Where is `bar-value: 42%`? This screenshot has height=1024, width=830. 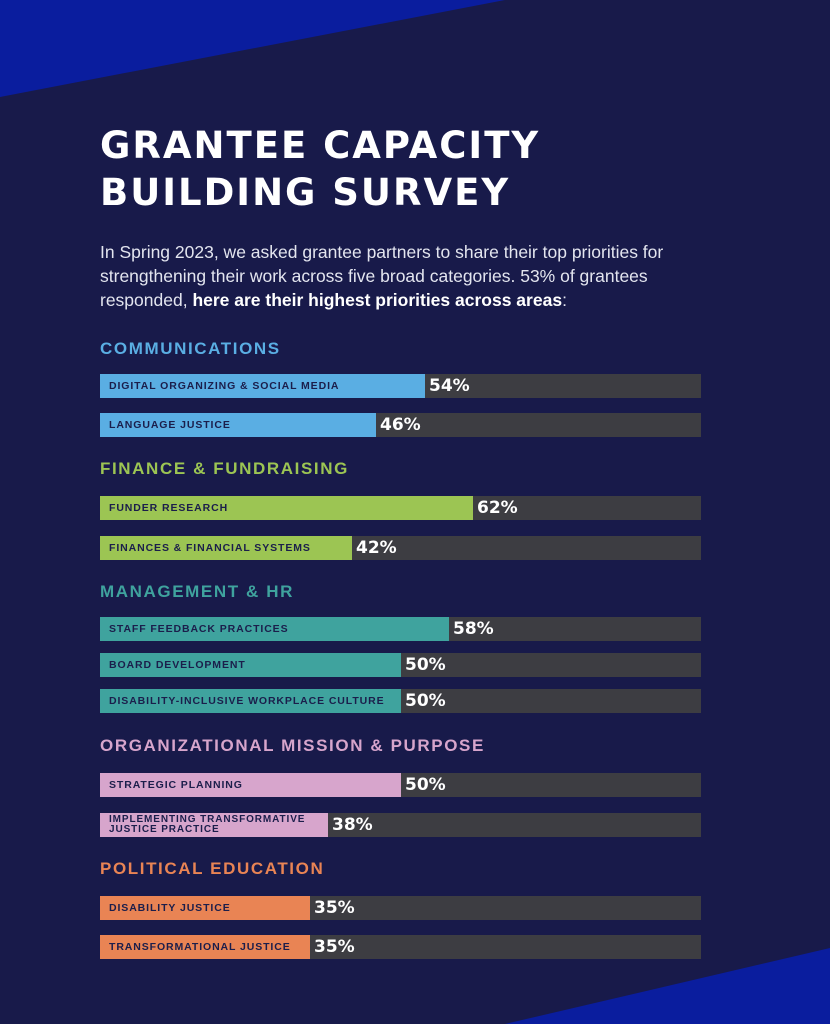 bar-value: 42% is located at coordinates (376, 548).